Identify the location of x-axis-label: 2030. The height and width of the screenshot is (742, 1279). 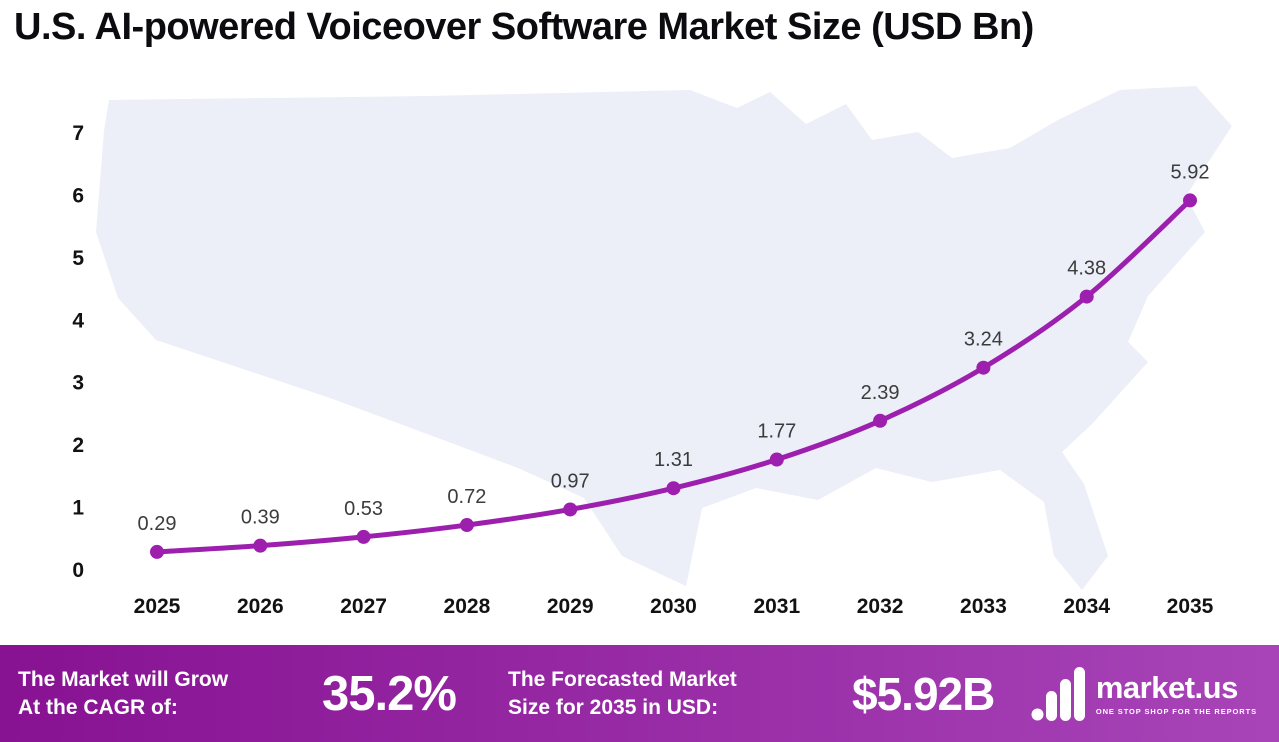
(673, 606).